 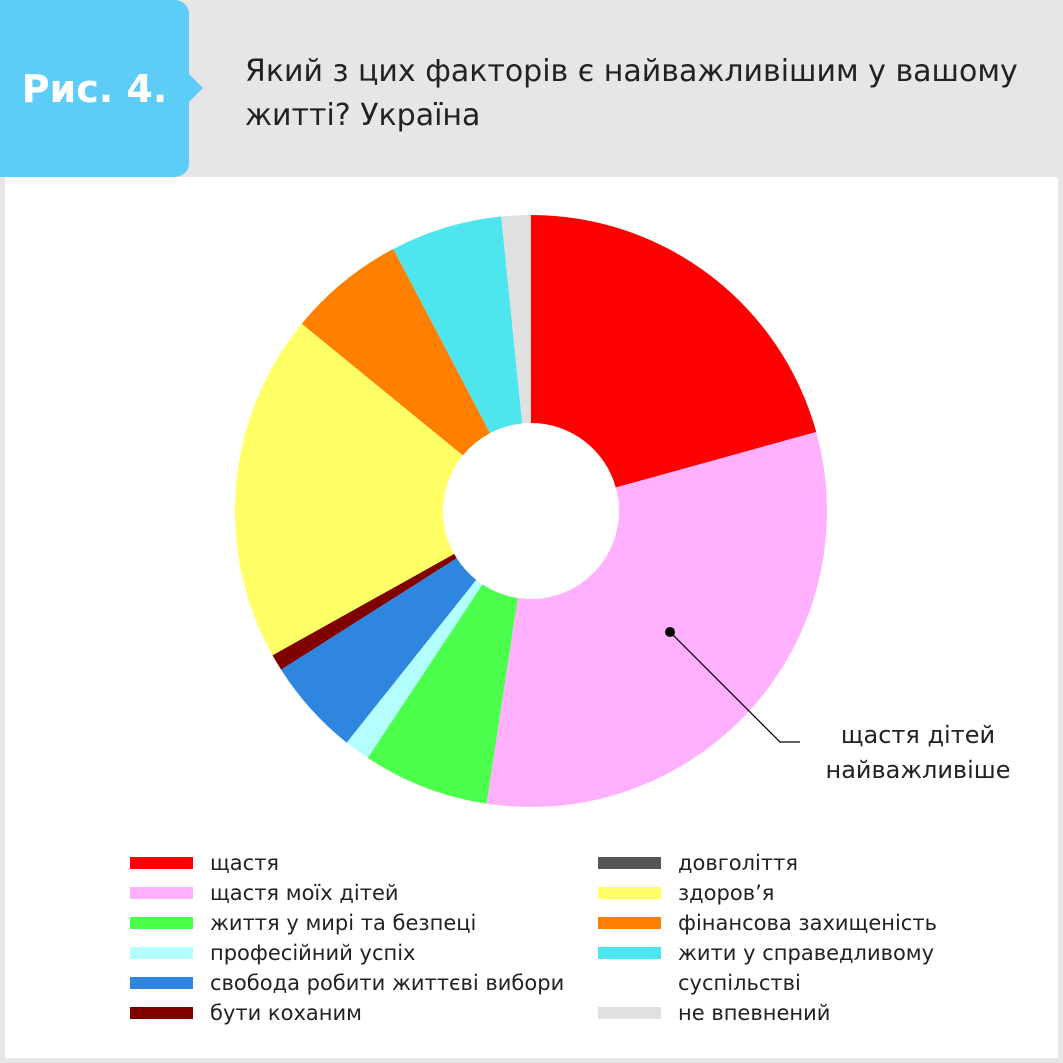 What do you see at coordinates (726, 893) in the screenshot?
I see `legend-label: здоров’я` at bounding box center [726, 893].